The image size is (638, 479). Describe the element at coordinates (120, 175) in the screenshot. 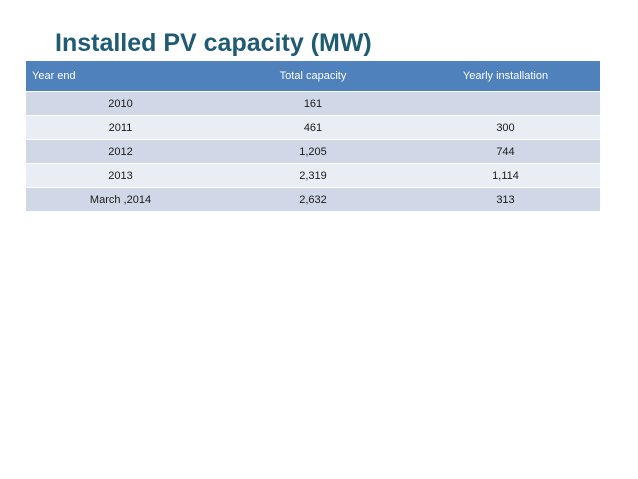

I see `cell-year-end: 2013` at that location.